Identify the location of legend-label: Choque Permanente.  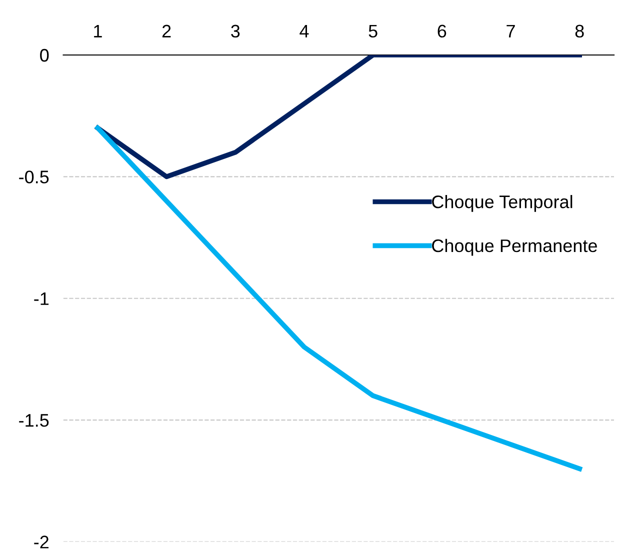
(514, 247).